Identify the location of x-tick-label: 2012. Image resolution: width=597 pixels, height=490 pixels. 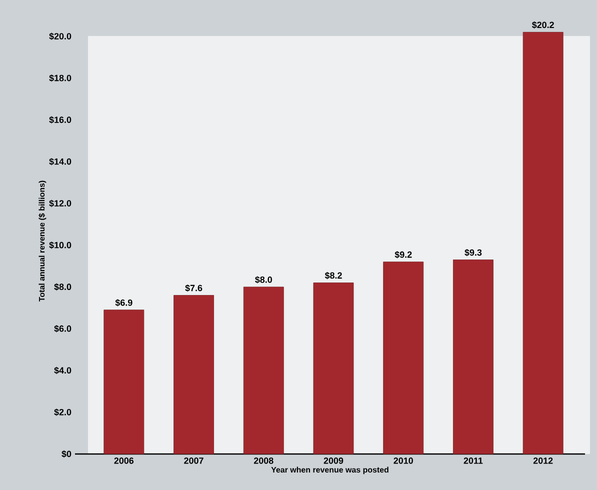
(543, 461).